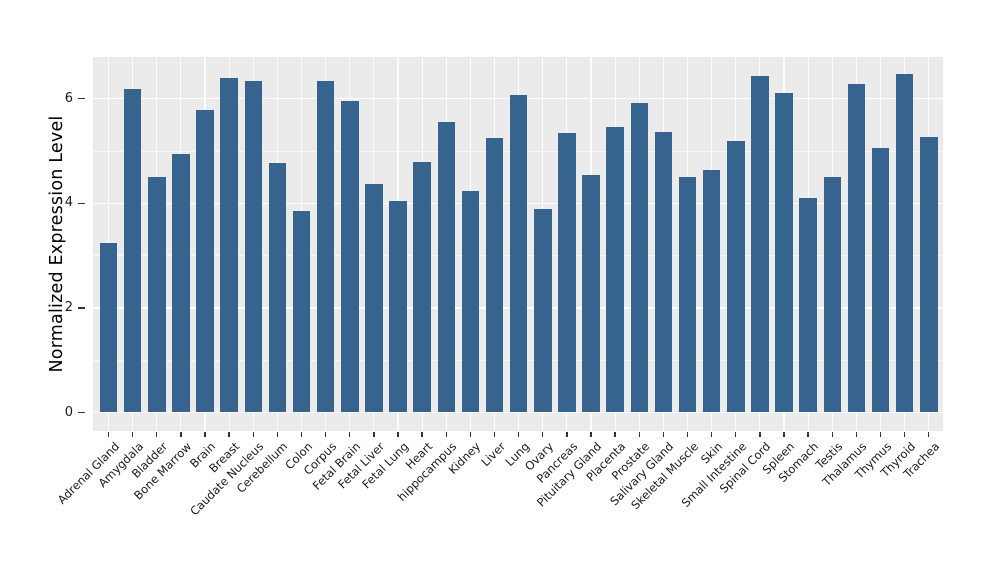 This screenshot has height=580, width=1000. Describe the element at coordinates (398, 307) in the screenshot. I see `bar-fetal-lung` at that location.